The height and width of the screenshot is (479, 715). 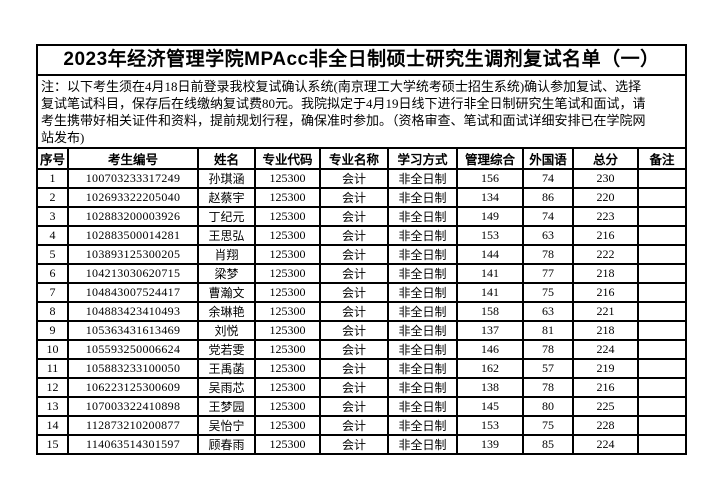 What do you see at coordinates (226, 387) in the screenshot?
I see `cell-name: 吴雨芯` at bounding box center [226, 387].